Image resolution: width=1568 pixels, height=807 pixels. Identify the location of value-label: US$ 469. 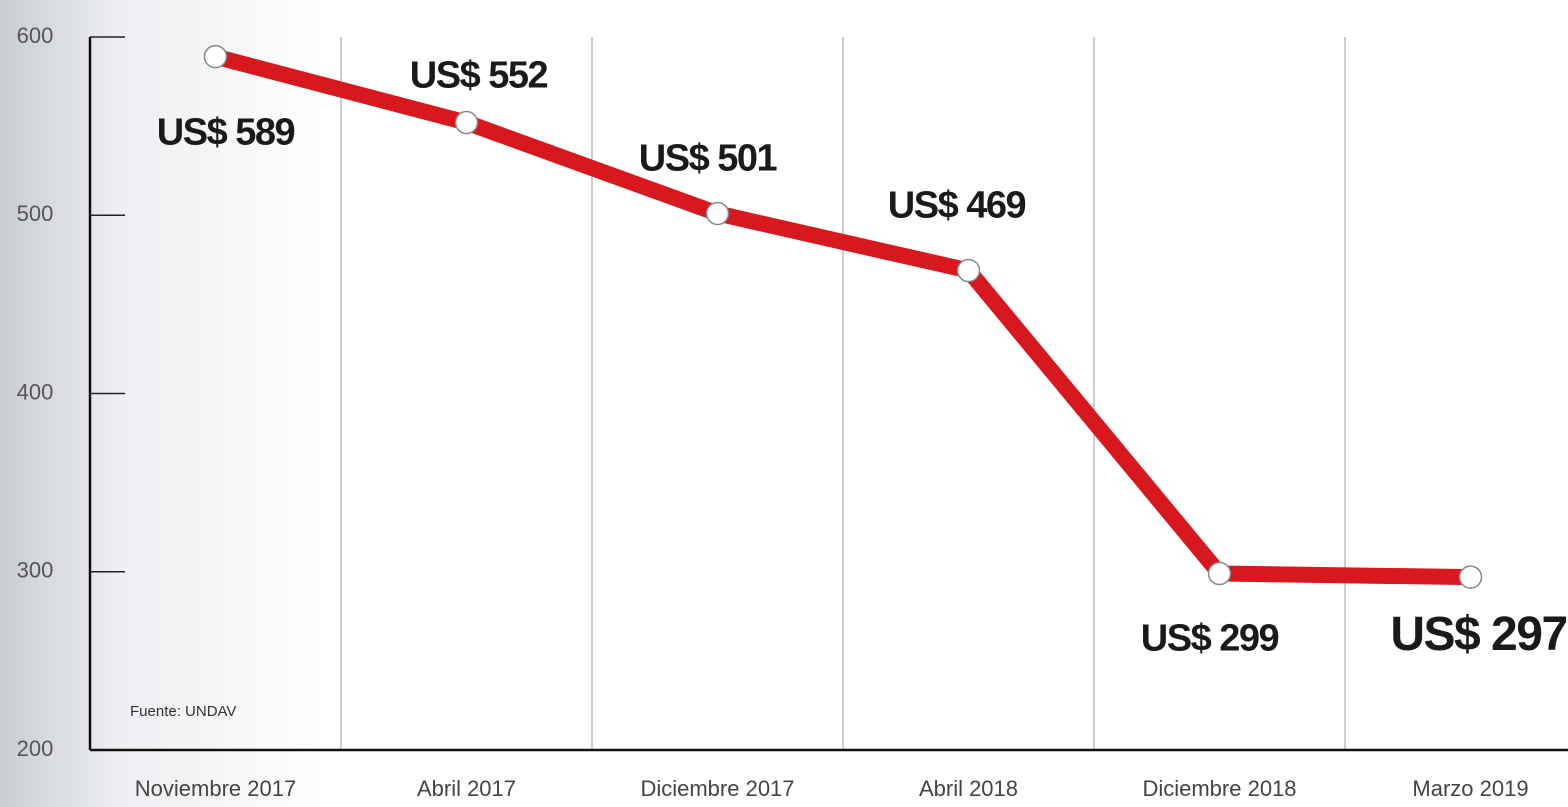
(957, 206).